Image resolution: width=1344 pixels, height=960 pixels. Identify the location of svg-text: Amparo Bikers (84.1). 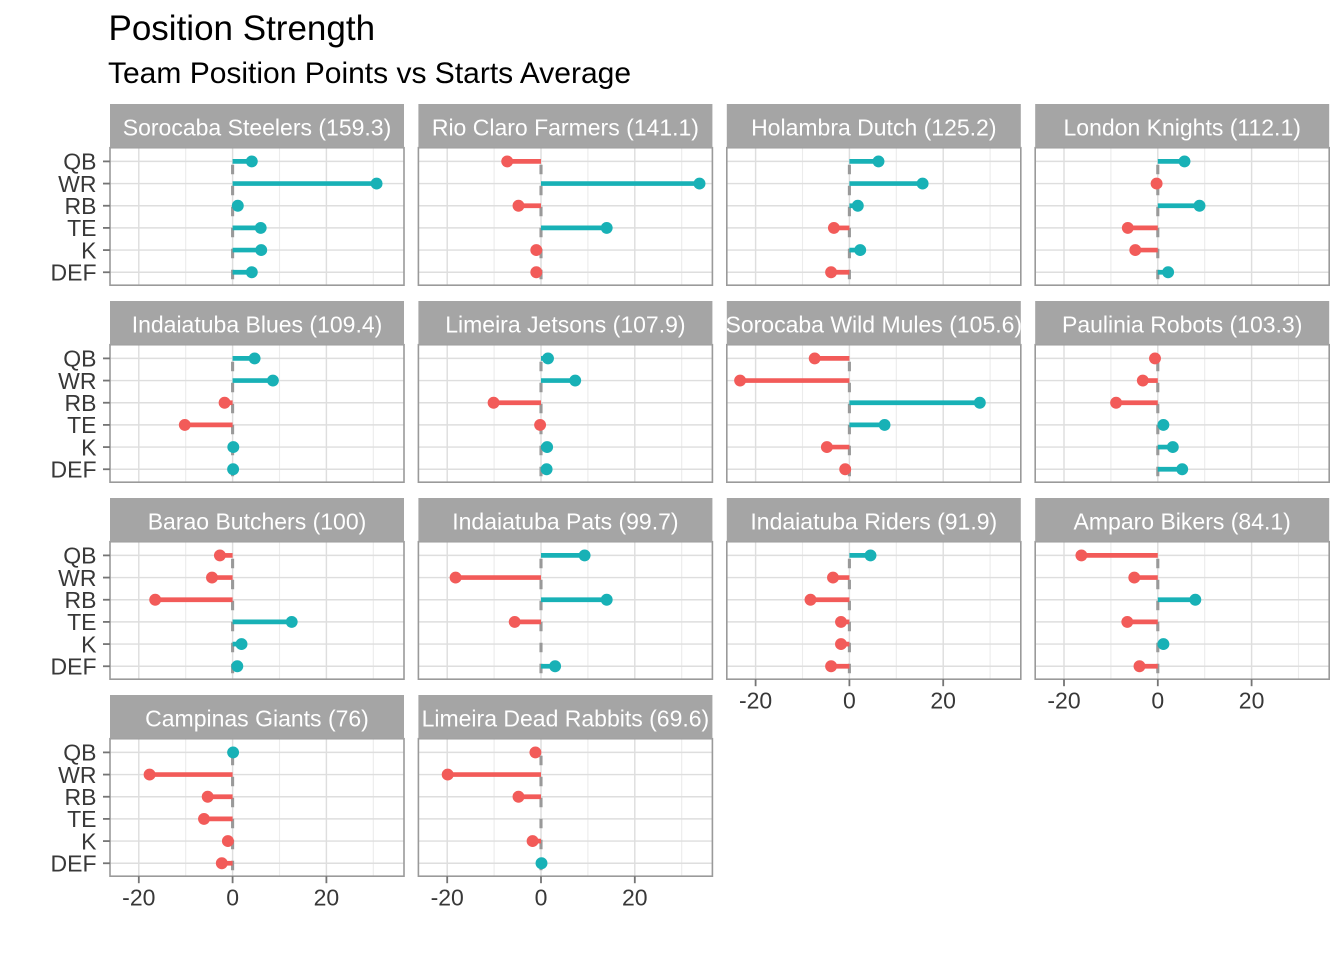
(1182, 522).